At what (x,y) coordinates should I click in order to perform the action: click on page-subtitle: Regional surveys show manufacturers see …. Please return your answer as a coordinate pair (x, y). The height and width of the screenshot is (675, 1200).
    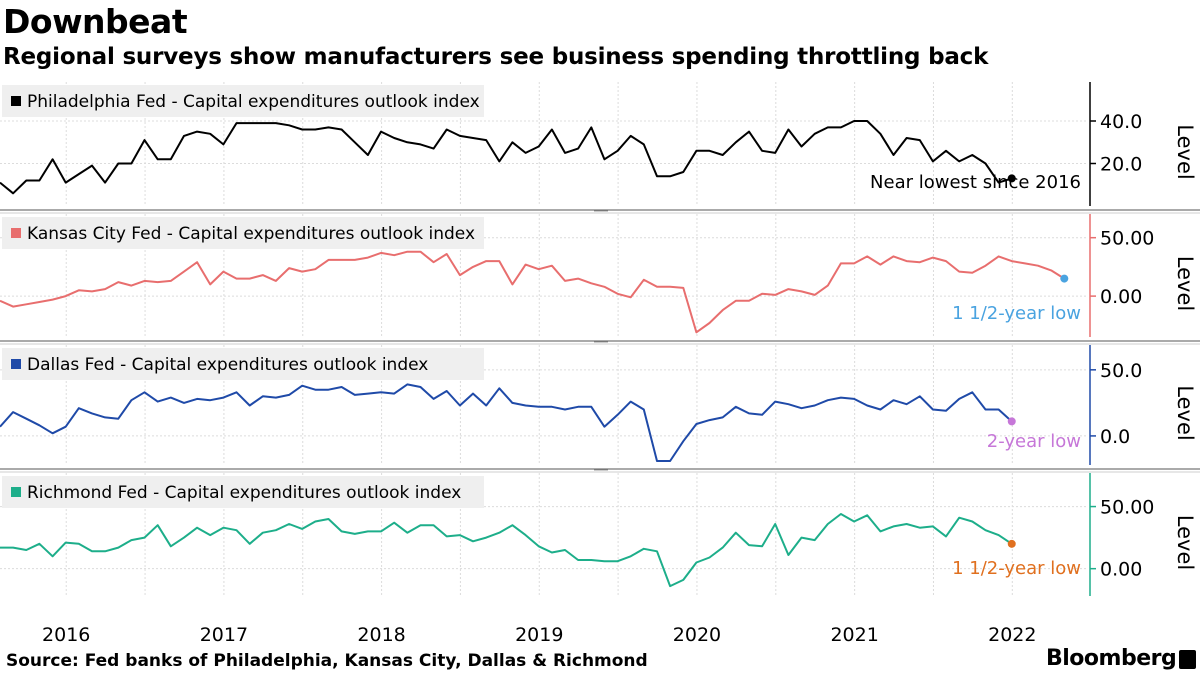
    Looking at the image, I should click on (496, 57).